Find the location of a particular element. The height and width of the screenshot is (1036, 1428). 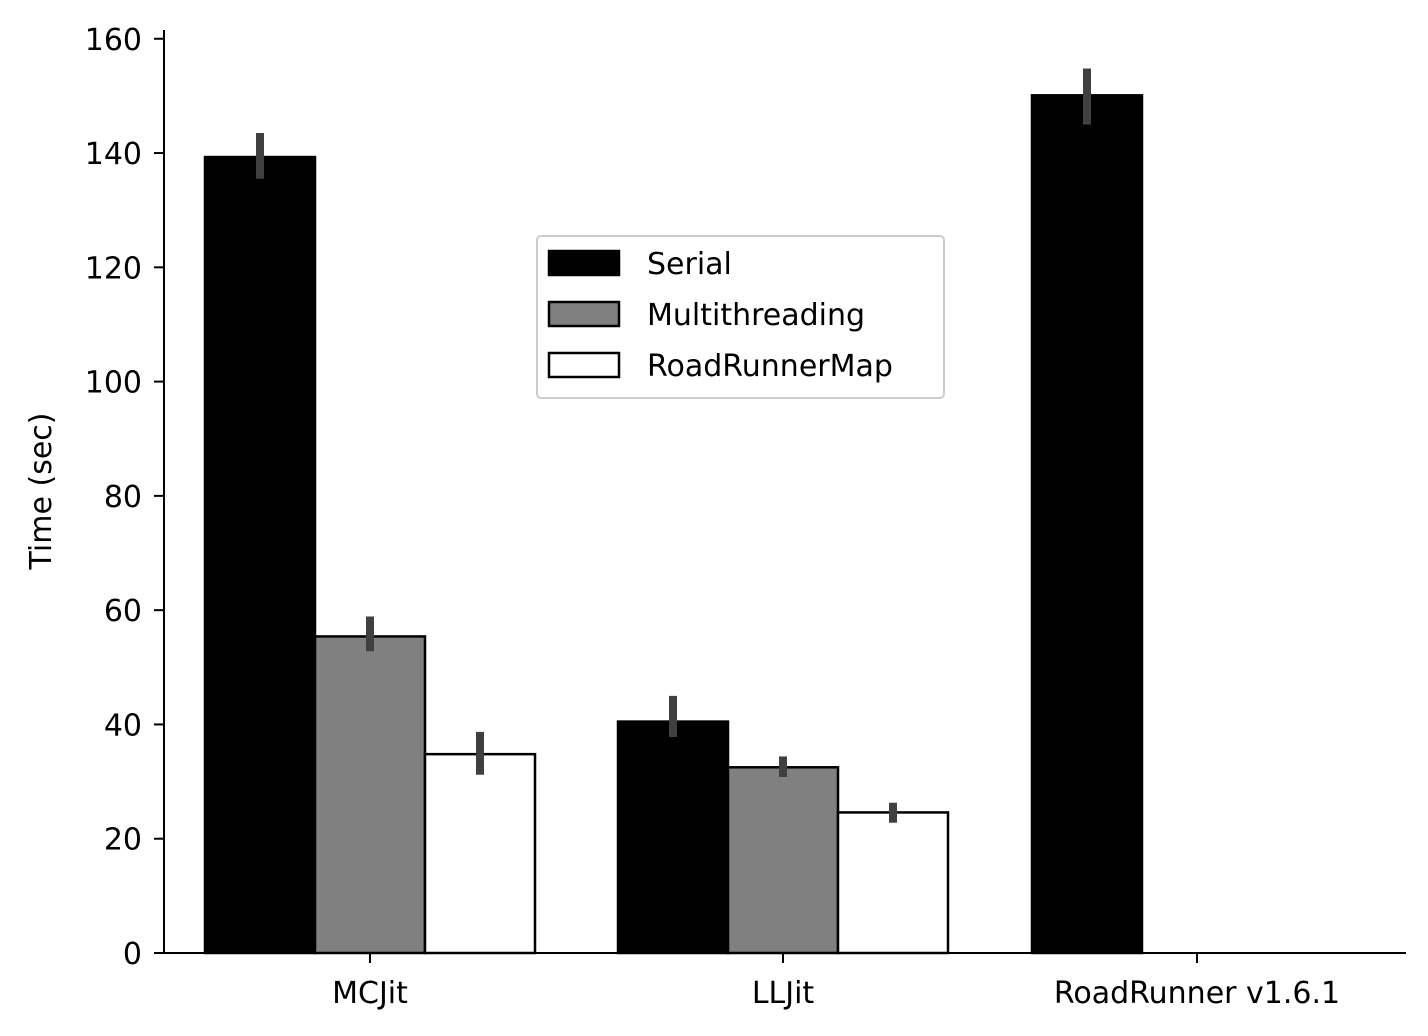

bar-roadrunnermap-mcjit is located at coordinates (480, 853).